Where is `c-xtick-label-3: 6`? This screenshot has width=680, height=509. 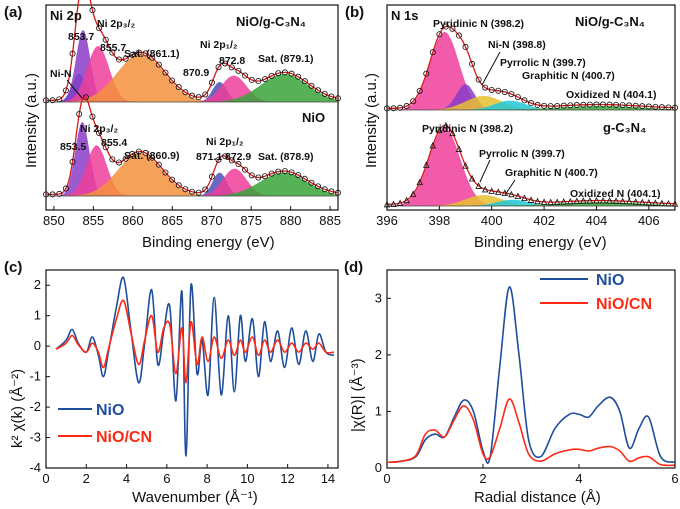
c-xtick-label-3: 6 is located at coordinates (166, 478).